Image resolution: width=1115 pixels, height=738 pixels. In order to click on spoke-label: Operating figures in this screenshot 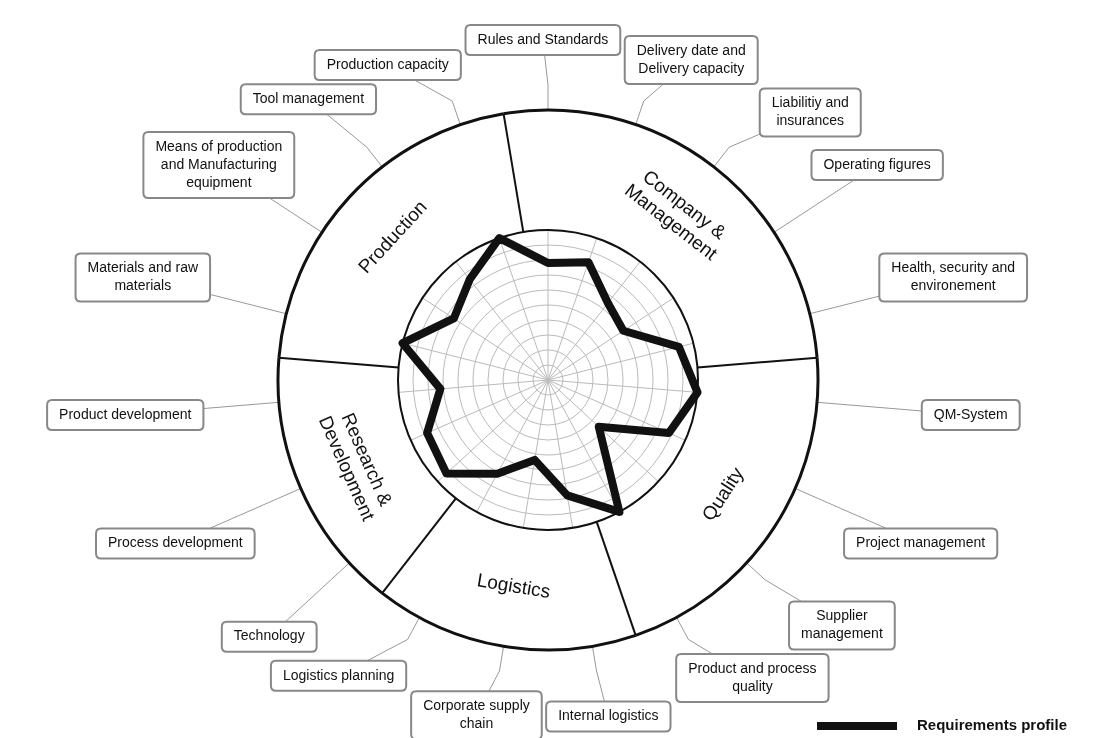, I will do `click(877, 163)`.